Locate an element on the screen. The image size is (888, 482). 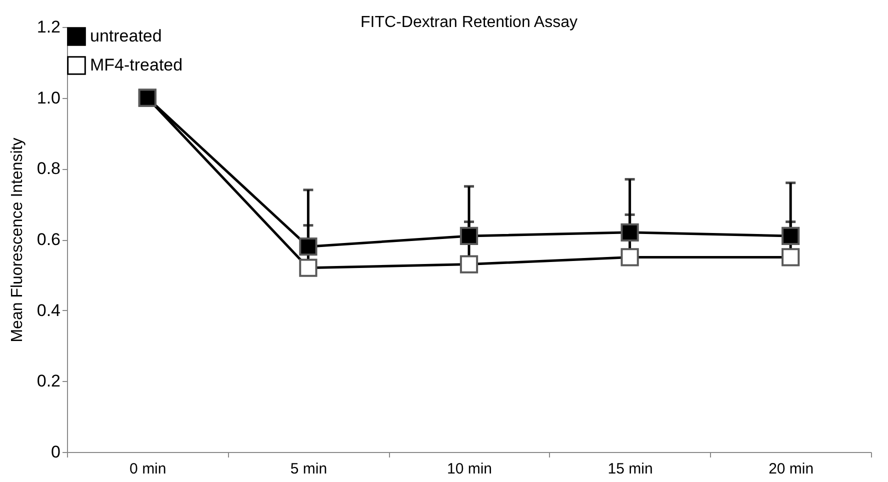
legend-label: MF4-treated is located at coordinates (136, 65).